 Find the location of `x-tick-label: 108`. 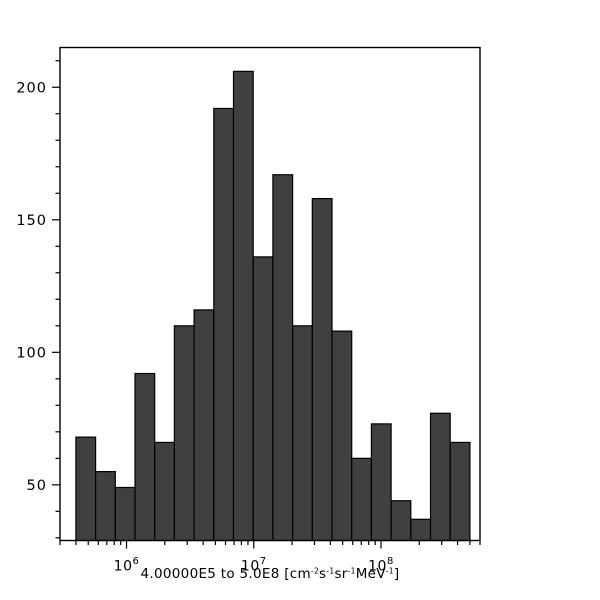

x-tick-label: 108 is located at coordinates (381, 565).